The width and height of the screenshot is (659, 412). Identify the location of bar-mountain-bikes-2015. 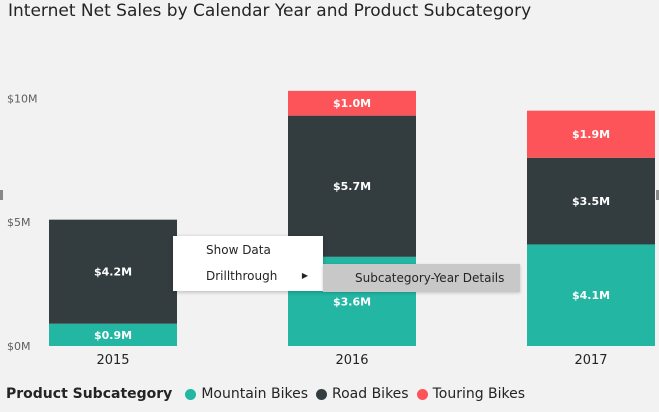
(113, 334).